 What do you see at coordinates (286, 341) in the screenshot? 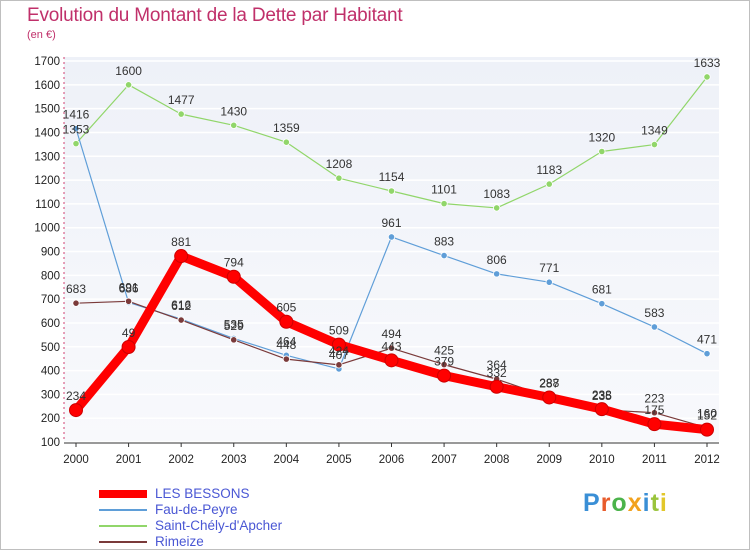
I see `data-label: 464` at bounding box center [286, 341].